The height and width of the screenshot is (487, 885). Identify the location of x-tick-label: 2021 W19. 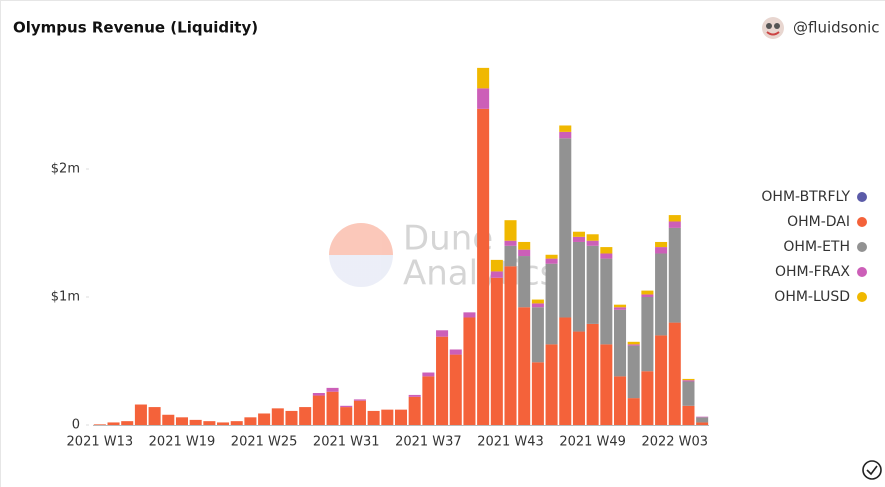
(182, 442).